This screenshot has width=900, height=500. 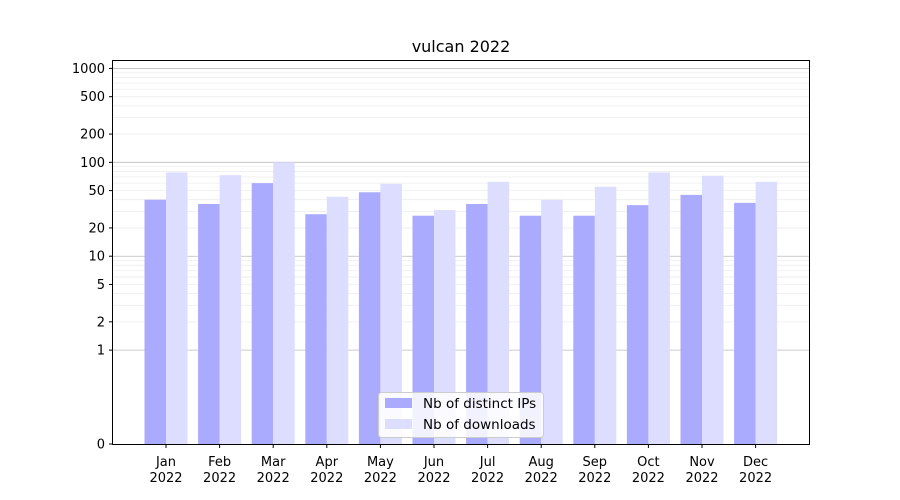 What do you see at coordinates (219, 462) in the screenshot?
I see `x-tick-label-month: Feb` at bounding box center [219, 462].